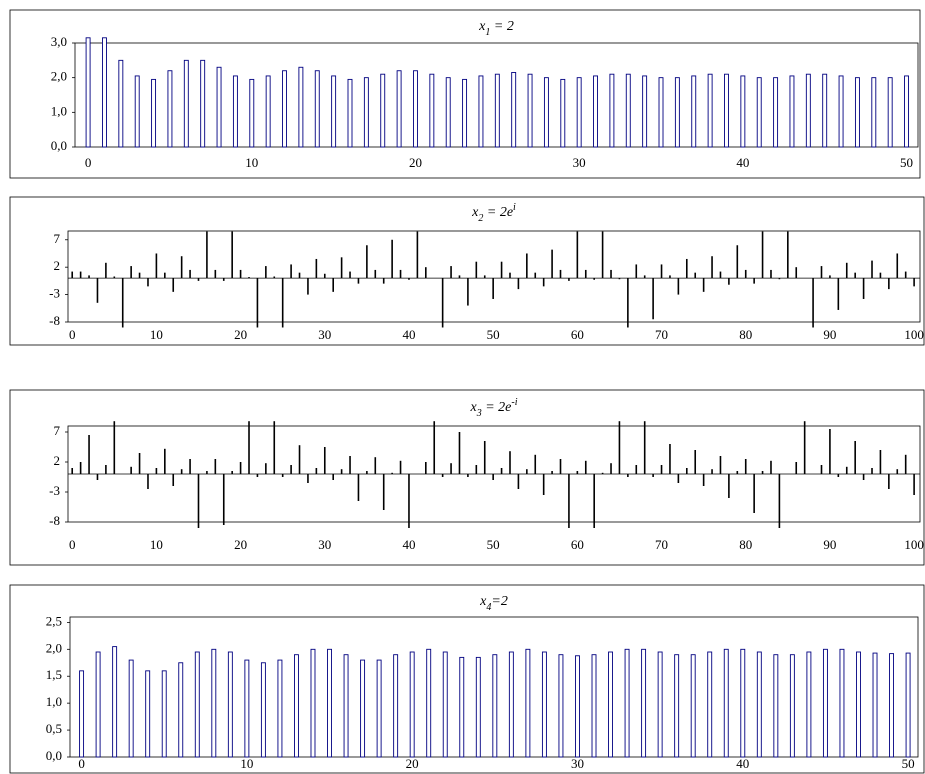  Describe the element at coordinates (480, 218) in the screenshot. I see `title-part: 2` at that location.